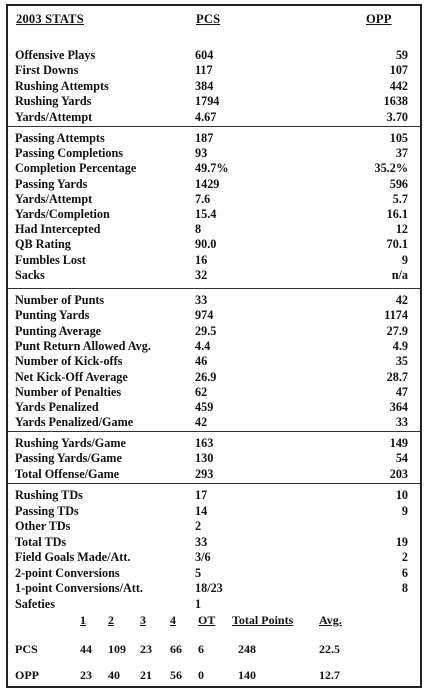  What do you see at coordinates (204, 85) in the screenshot?
I see `stat-pcs: 384` at bounding box center [204, 85].